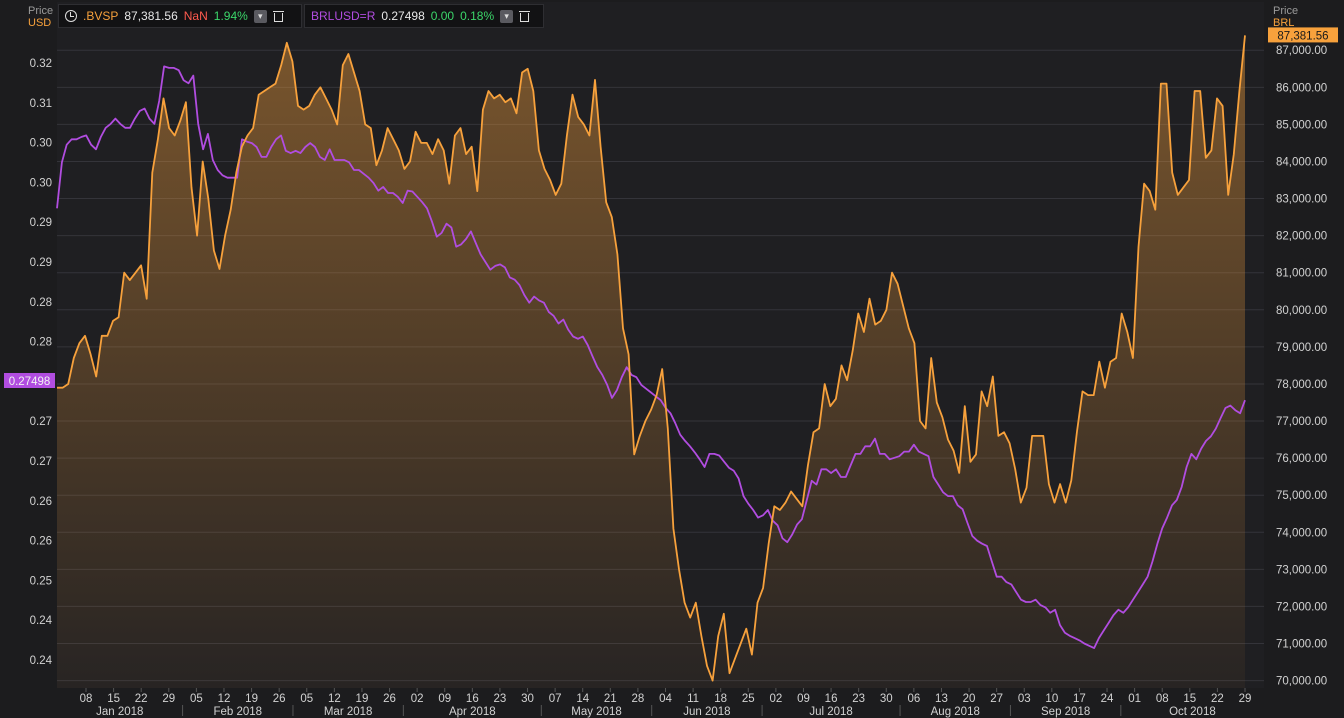 This screenshot has height=718, width=1344. I want to click on right-axis-price-label: Price, so click(1286, 11).